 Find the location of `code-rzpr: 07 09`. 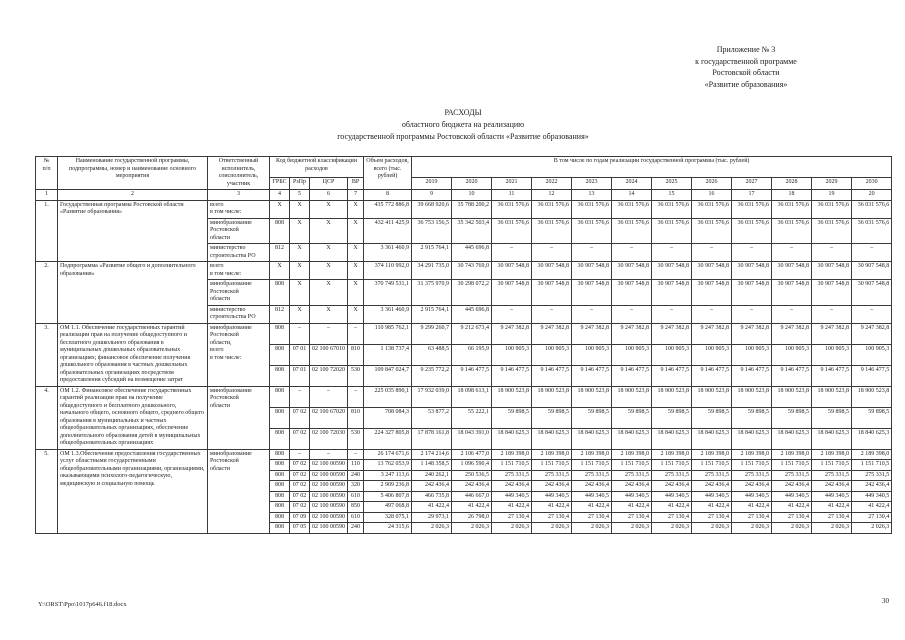

code-rzpr: 07 09 is located at coordinates (299, 517).